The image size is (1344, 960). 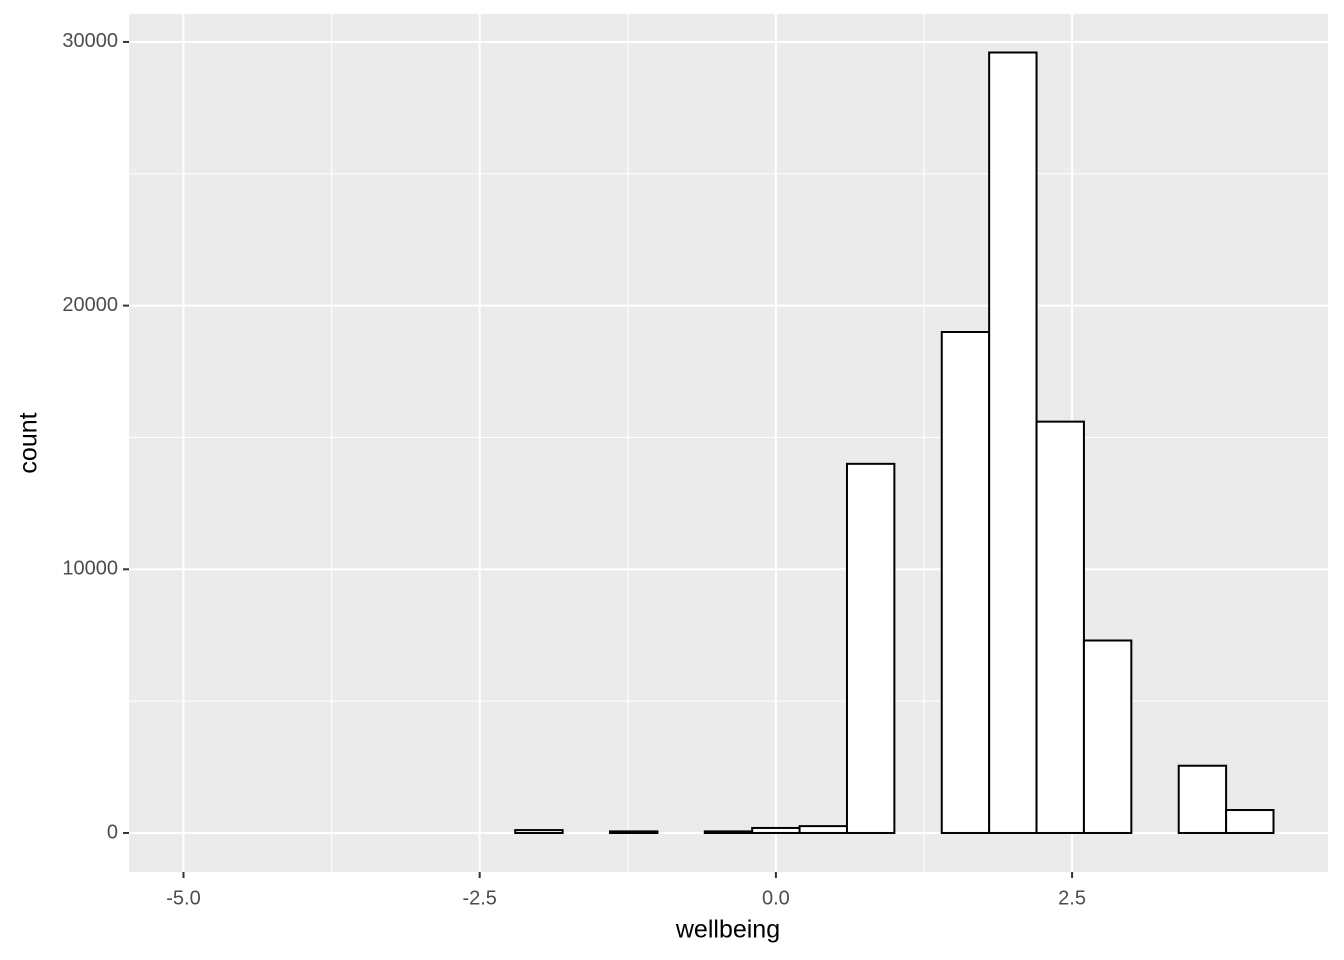 I want to click on x-tick-label: -2.5, so click(x=479, y=898).